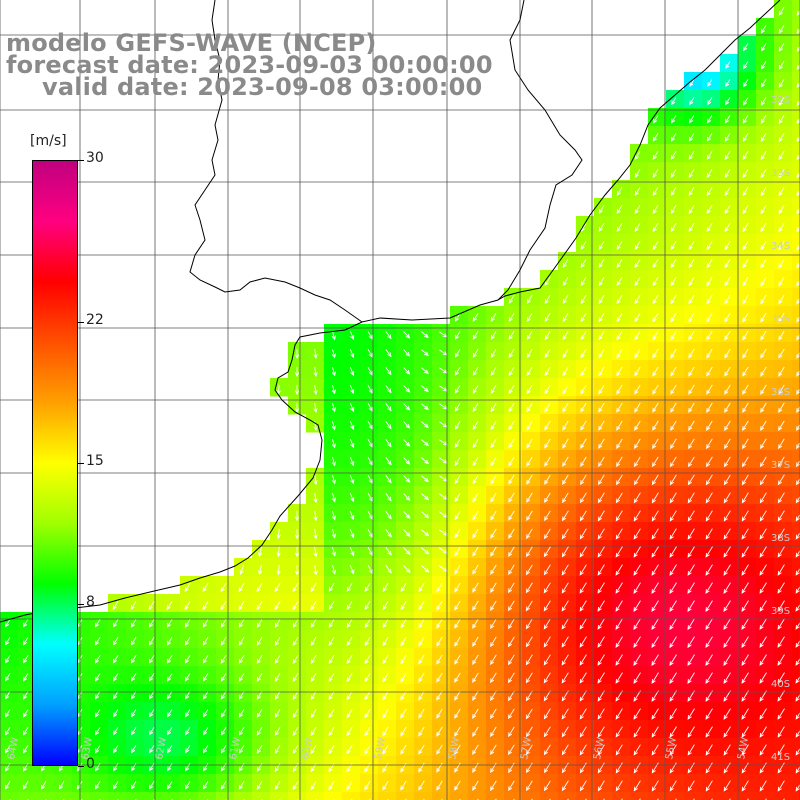  Describe the element at coordinates (780, 173) in the screenshot. I see `latitude-label: 33S` at that location.